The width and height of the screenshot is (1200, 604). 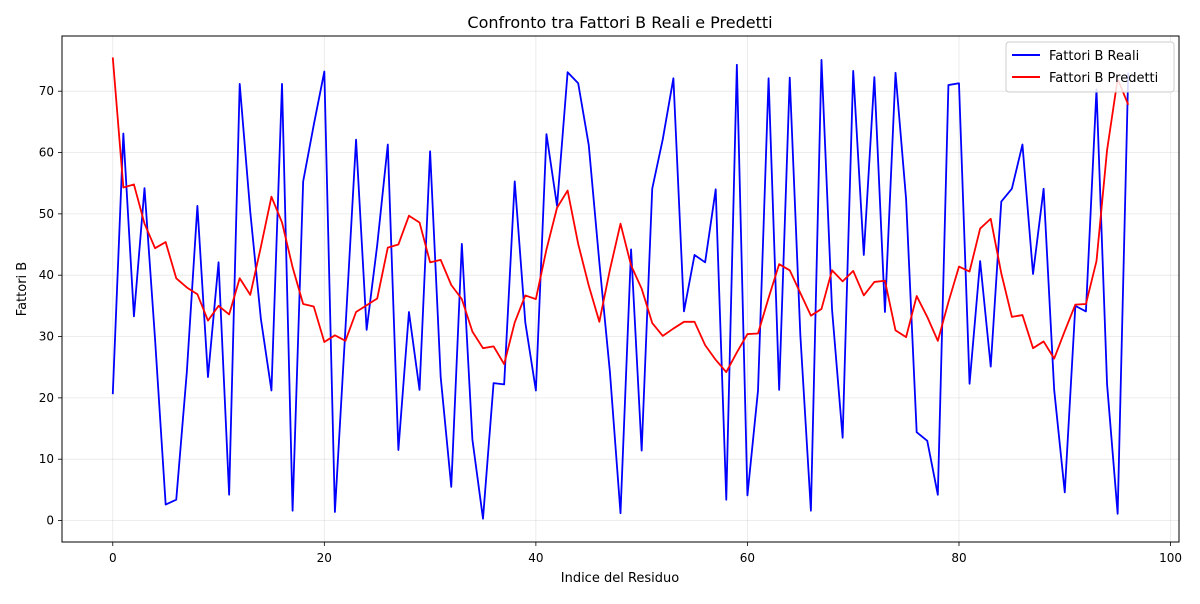 What do you see at coordinates (46, 275) in the screenshot?
I see `y-tick-label: 40` at bounding box center [46, 275].